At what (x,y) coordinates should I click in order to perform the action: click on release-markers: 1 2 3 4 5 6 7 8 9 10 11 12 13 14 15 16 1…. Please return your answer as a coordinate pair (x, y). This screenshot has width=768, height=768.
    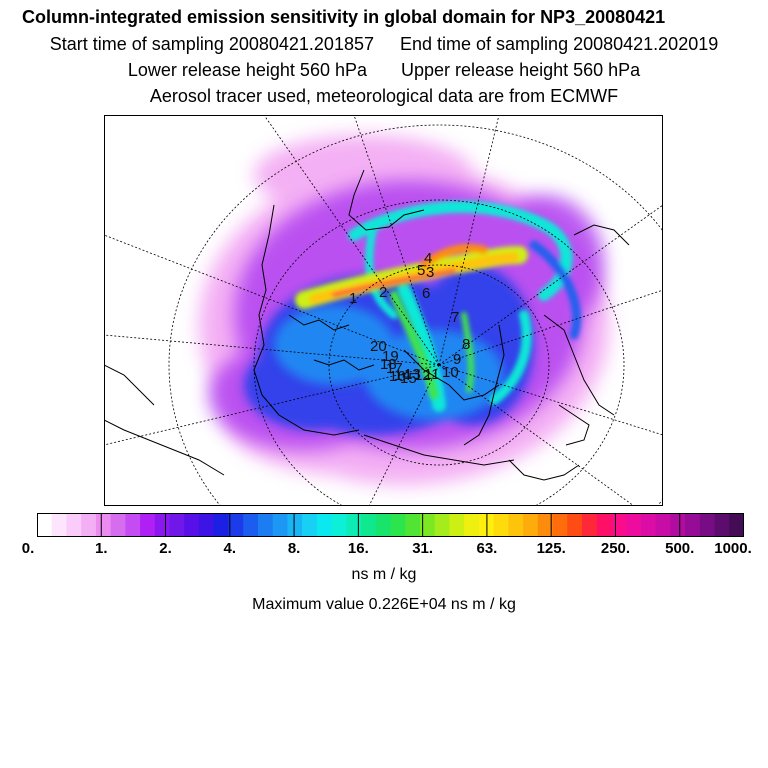
    Looking at the image, I should click on (409, 318).